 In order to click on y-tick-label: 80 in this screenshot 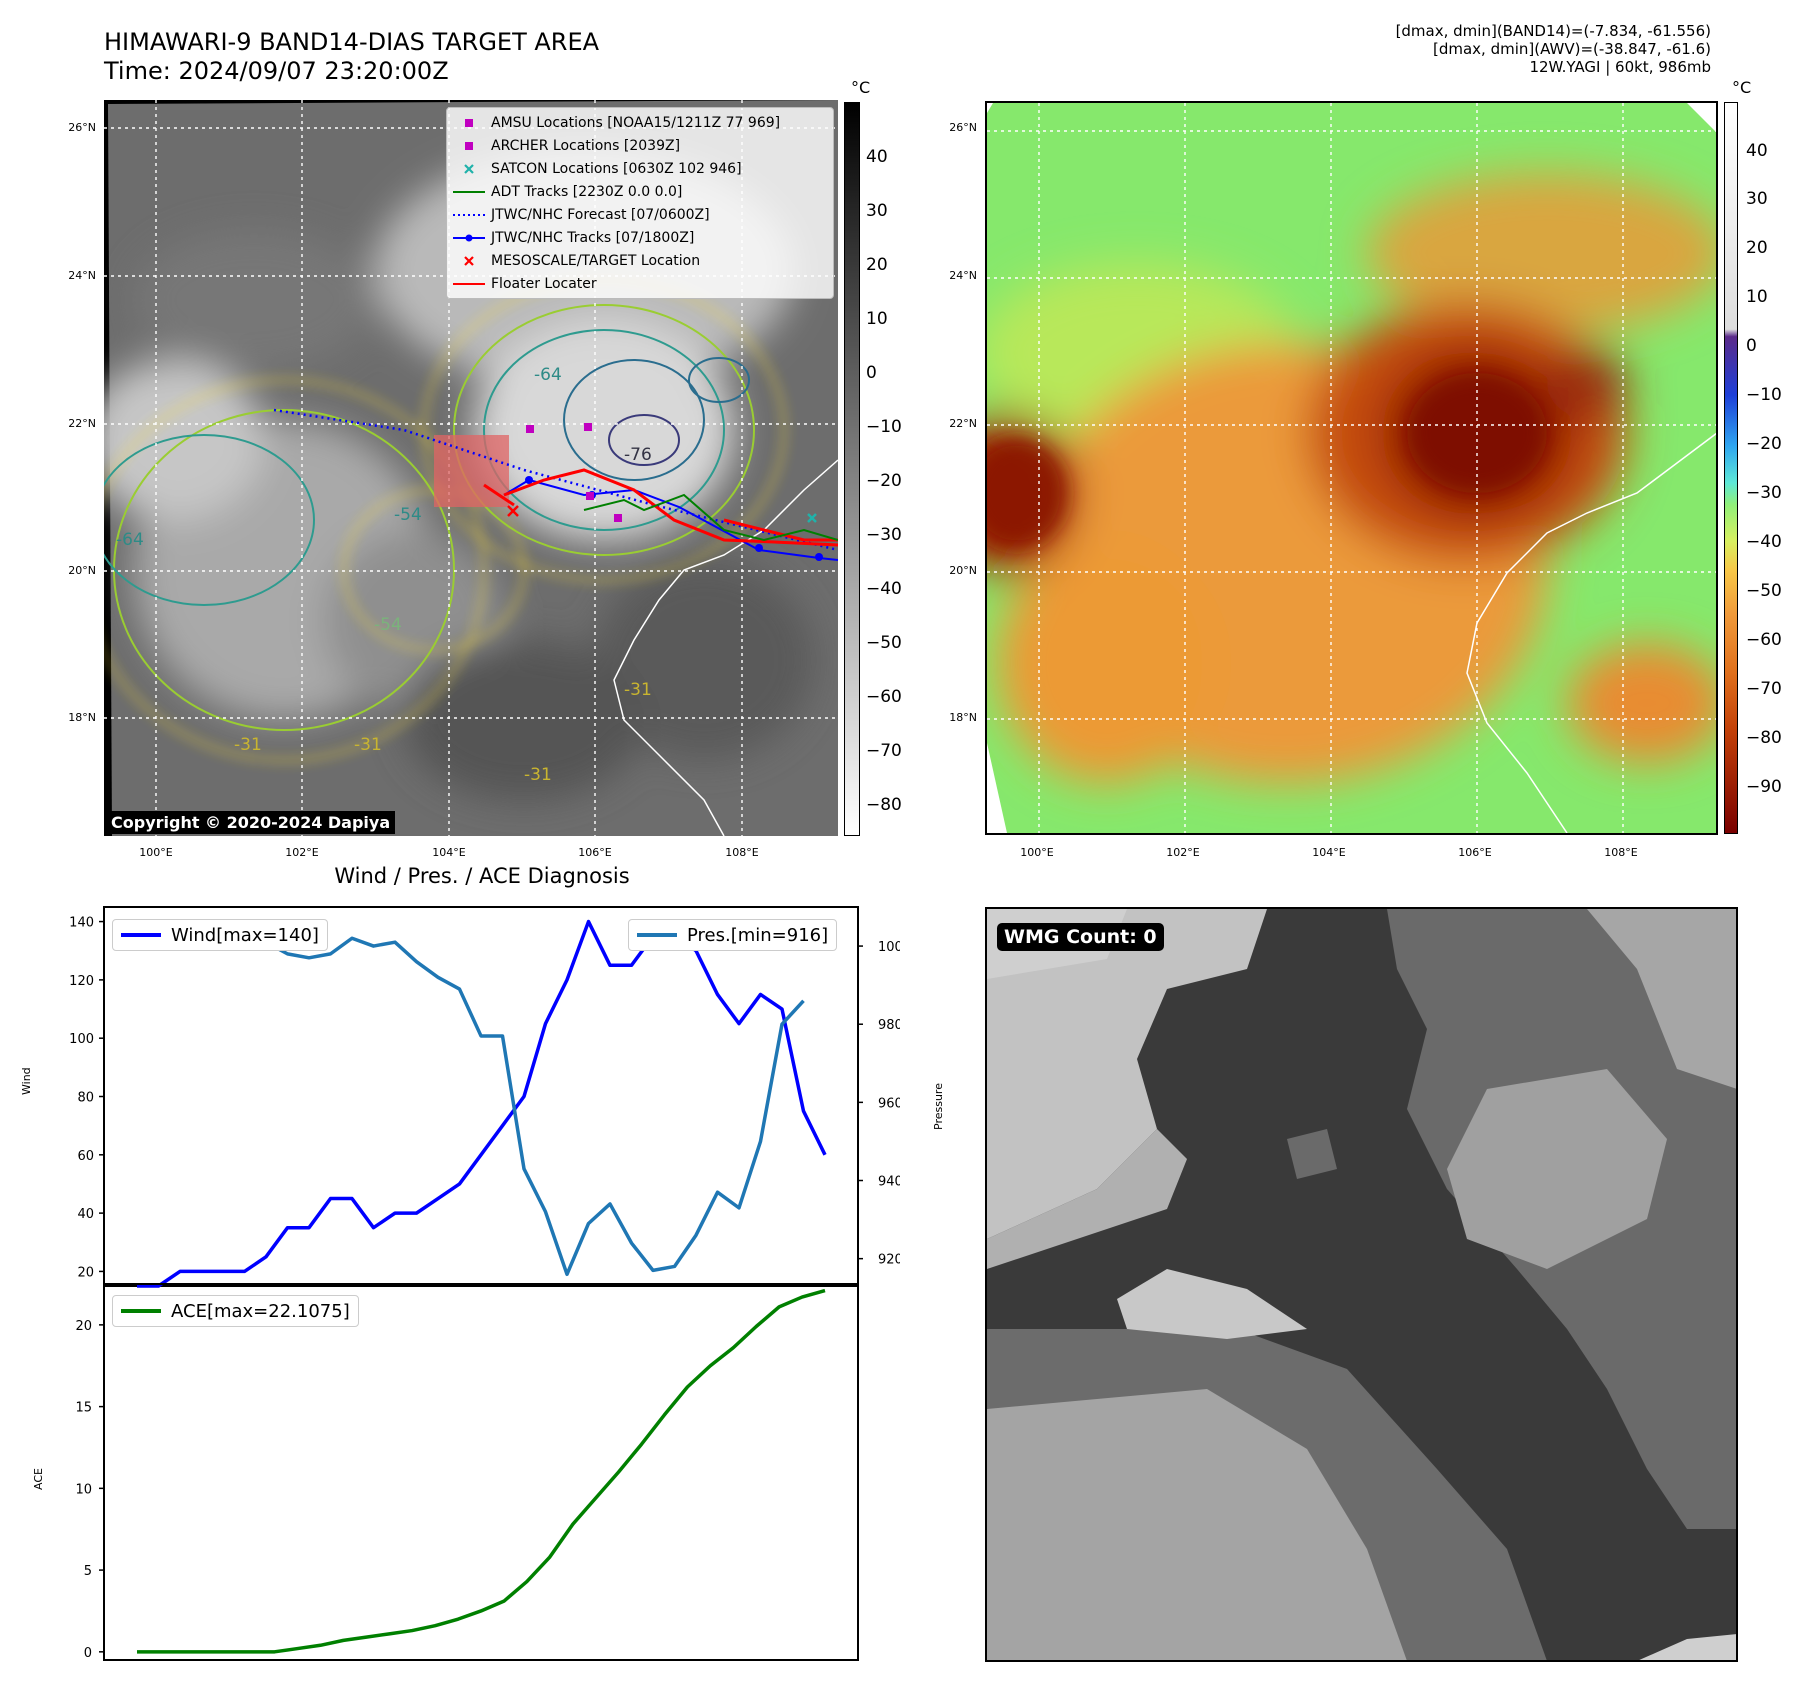, I will do `click(85, 1098)`.